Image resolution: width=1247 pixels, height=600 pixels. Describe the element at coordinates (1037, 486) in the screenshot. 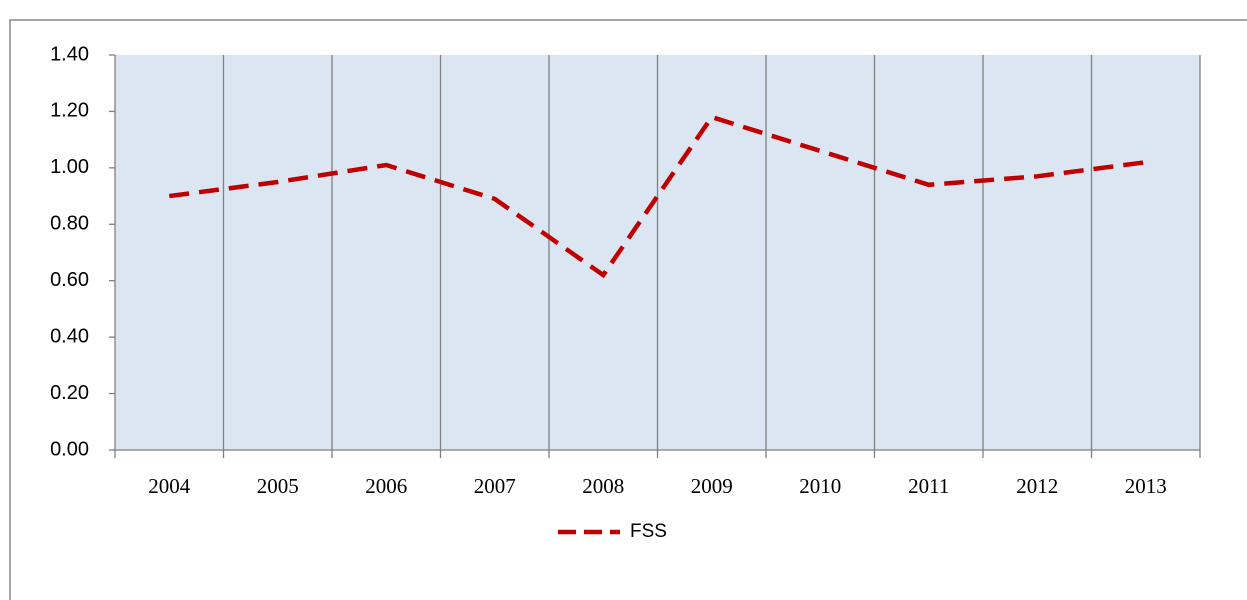

I see `x-tick-label: 2012` at that location.